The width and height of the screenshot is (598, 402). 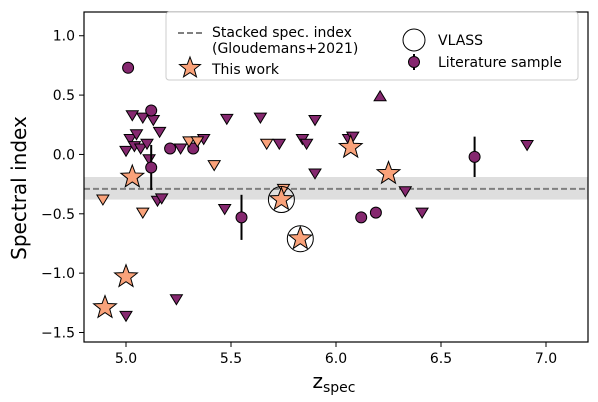 I want to click on legend-vlass-marker, so click(x=414, y=40).